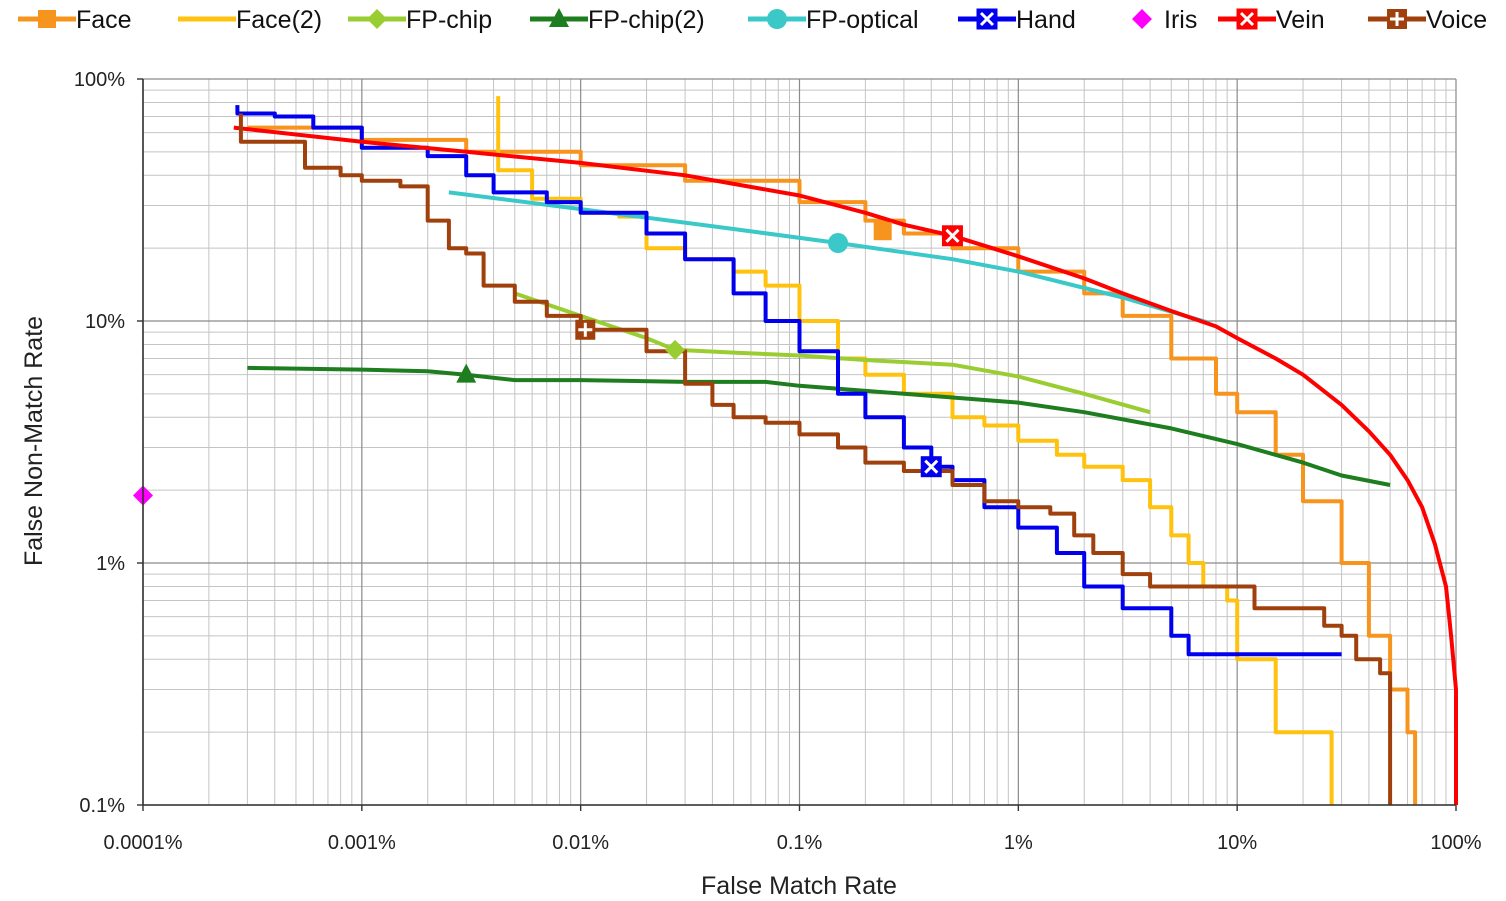 This screenshot has height=901, width=1506. Describe the element at coordinates (862, 20) in the screenshot. I see `legend-label-fp-optical: FP-optical` at that location.